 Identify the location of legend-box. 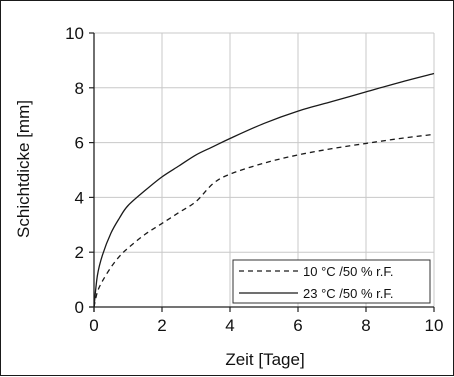
(331, 281).